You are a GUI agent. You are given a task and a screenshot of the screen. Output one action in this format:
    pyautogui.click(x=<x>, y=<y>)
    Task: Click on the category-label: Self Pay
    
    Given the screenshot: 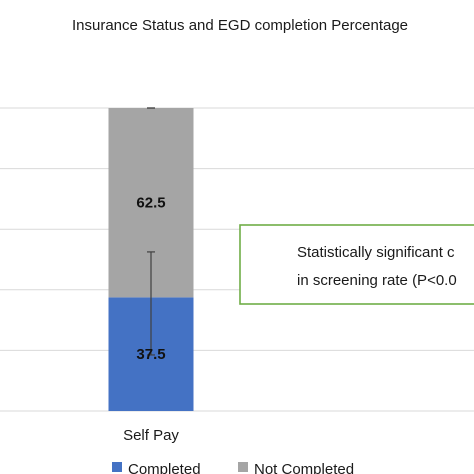 What is the action you would take?
    pyautogui.click(x=151, y=435)
    